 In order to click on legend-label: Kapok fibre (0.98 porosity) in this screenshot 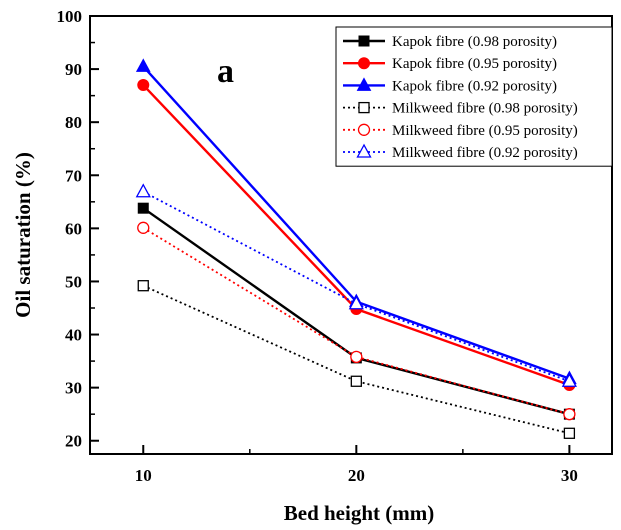, I will do `click(474, 42)`.